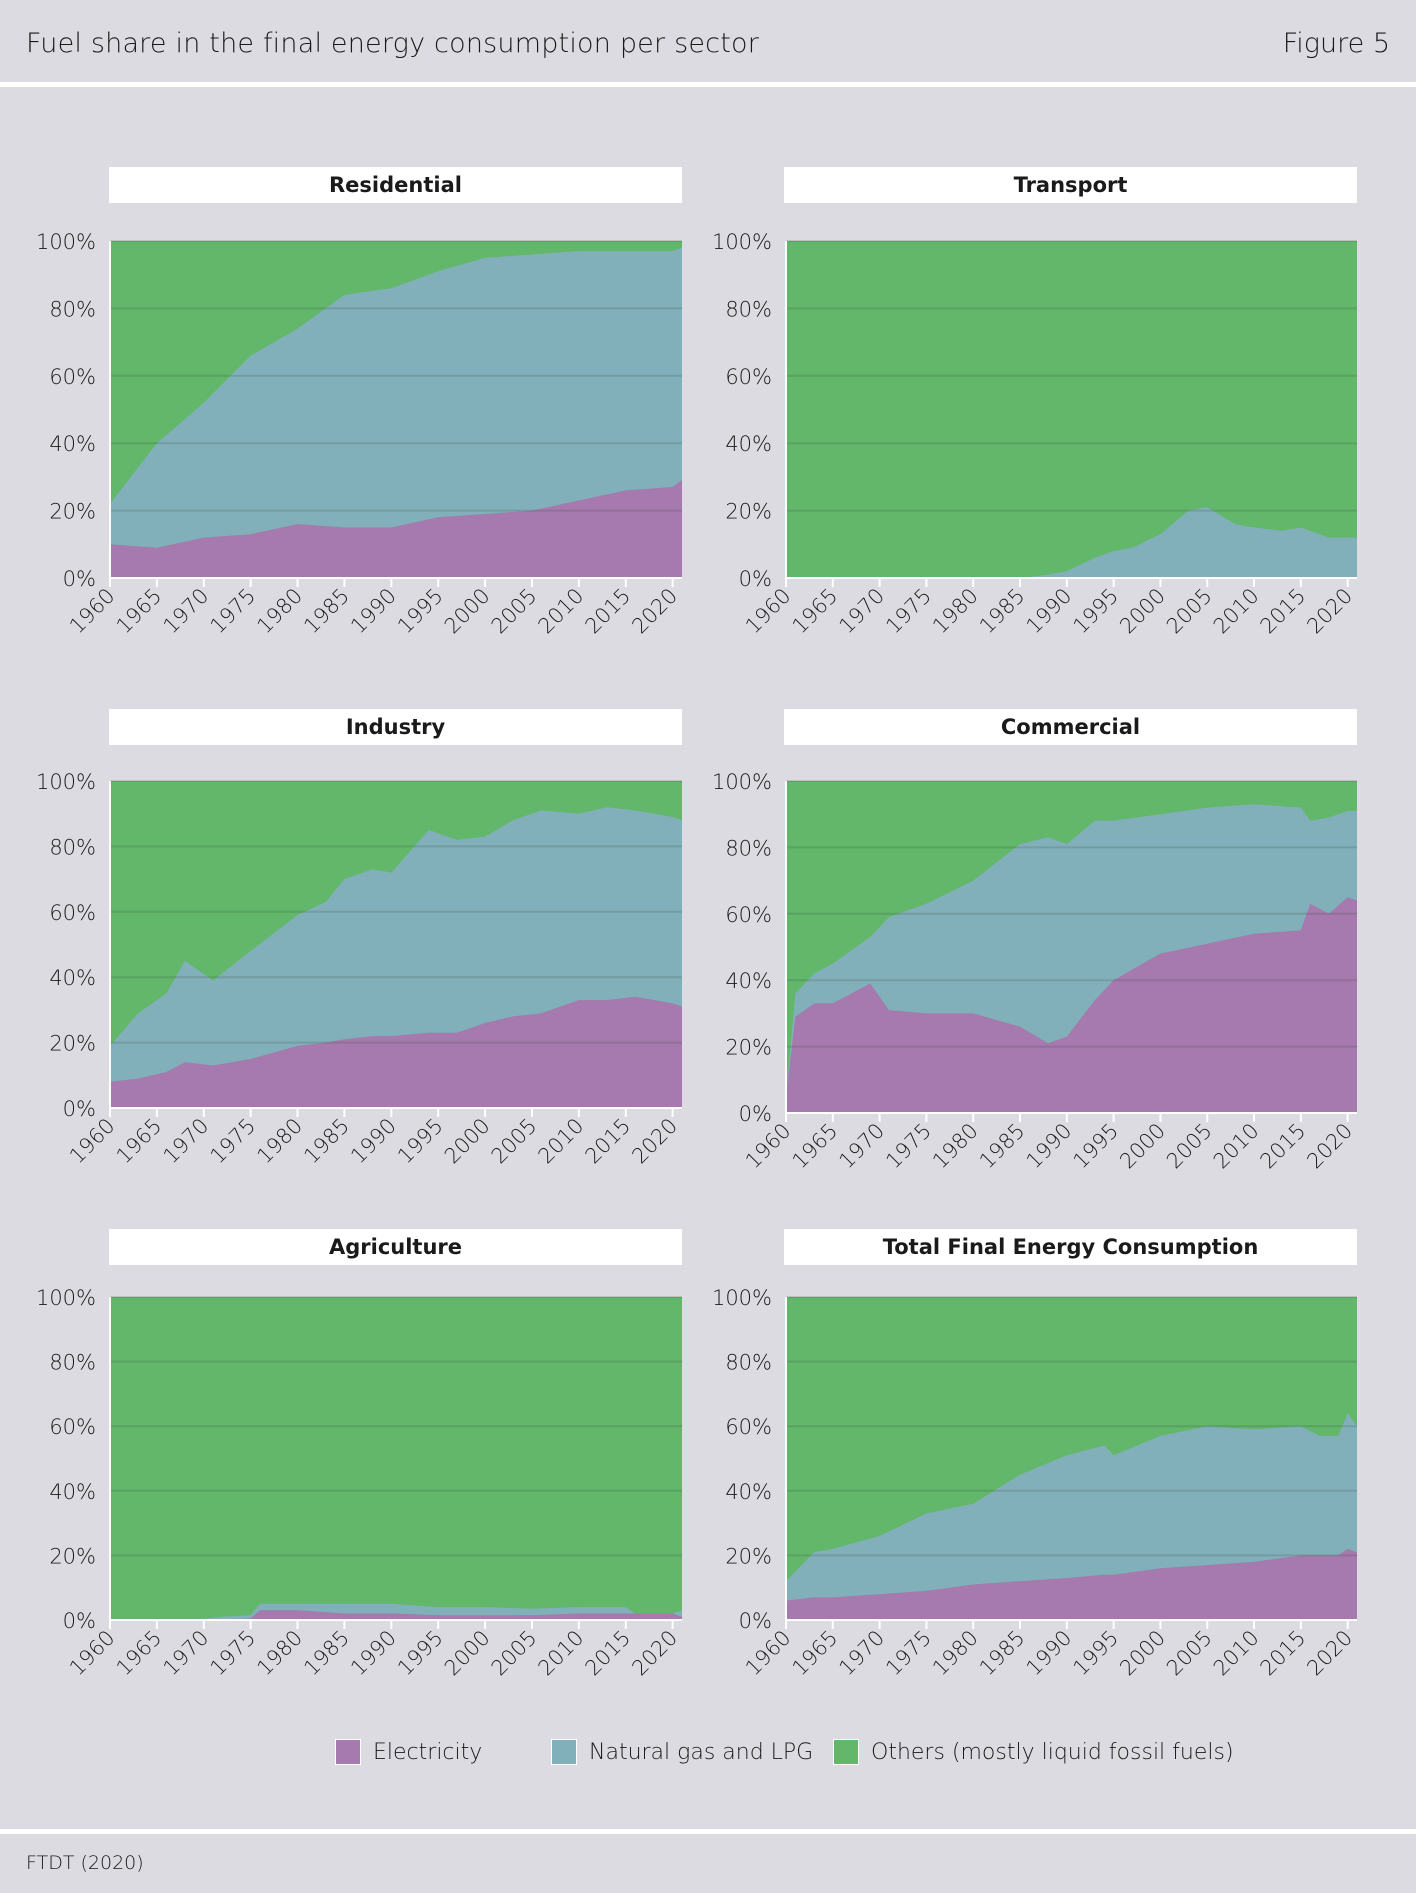 Image resolution: width=1416 pixels, height=1893 pixels. What do you see at coordinates (748, 309) in the screenshot?
I see `transport-ytick-label: 80%` at bounding box center [748, 309].